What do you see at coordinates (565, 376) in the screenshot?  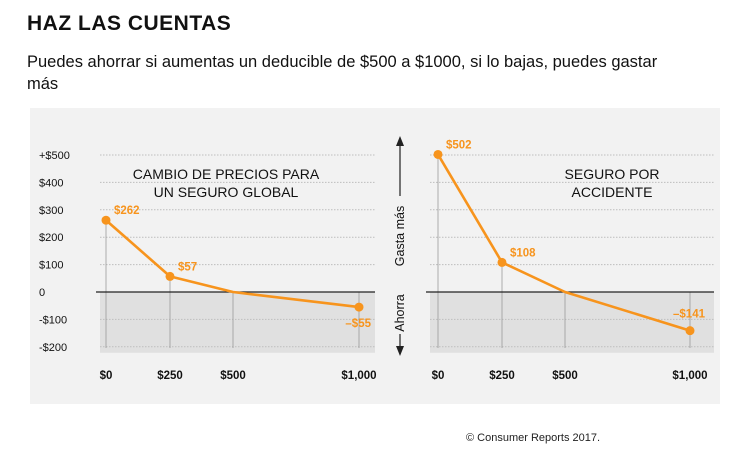 I see `r-x-tick-label: $500` at bounding box center [565, 376].